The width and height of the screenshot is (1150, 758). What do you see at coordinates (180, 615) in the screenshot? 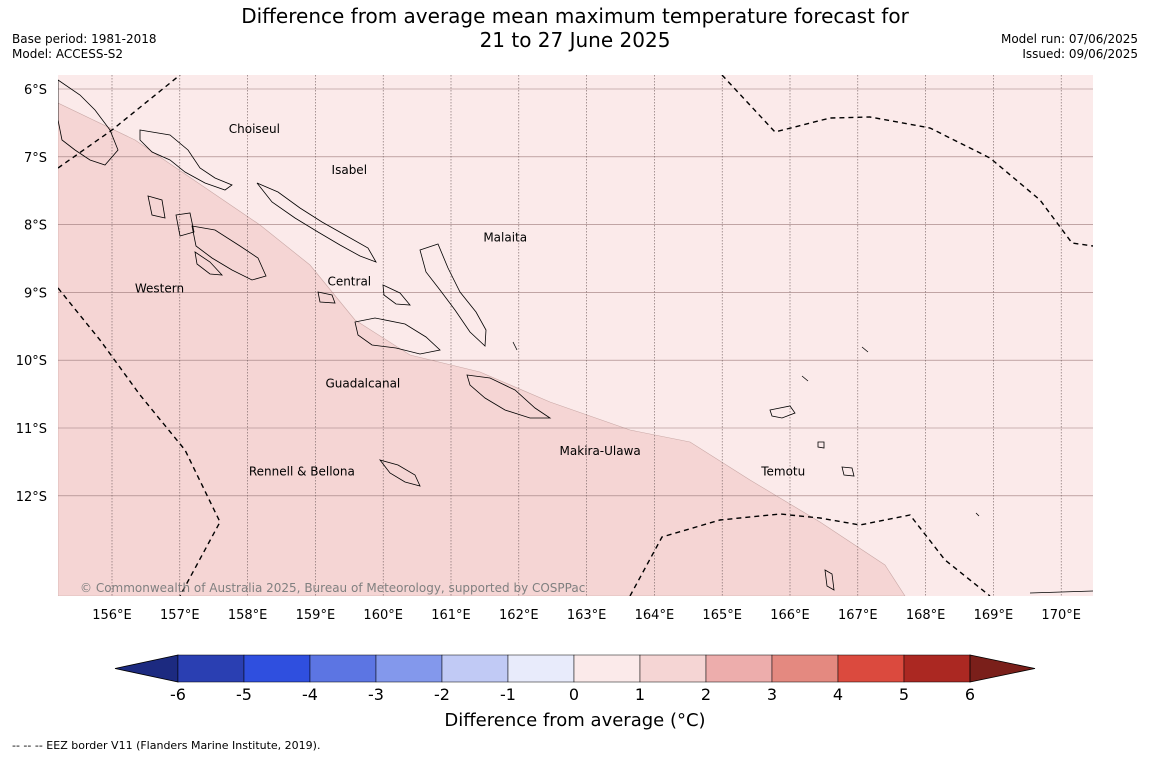
I see `lon-label: 157°E` at bounding box center [180, 615].